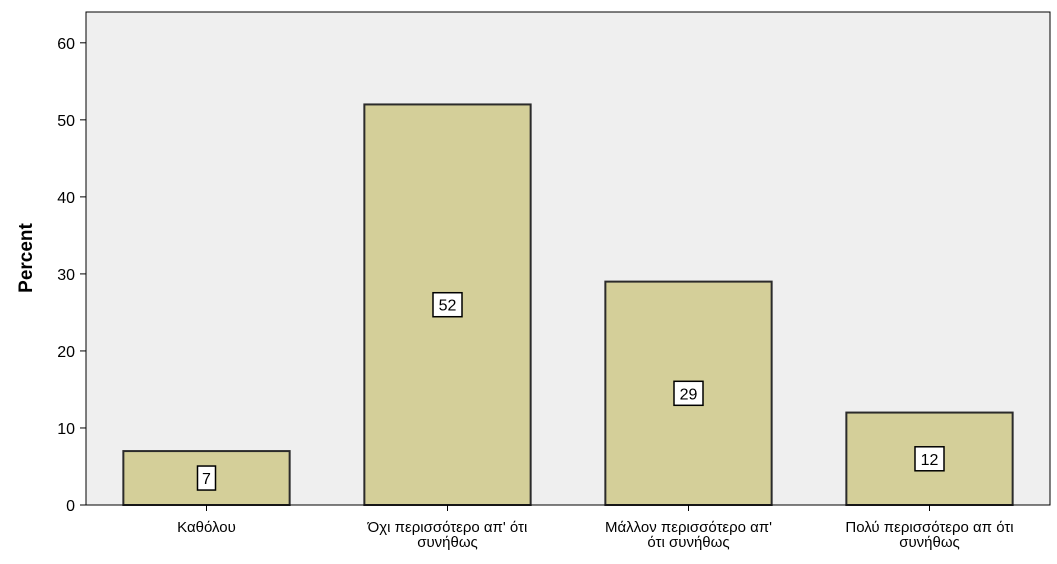 The image size is (1057, 564). What do you see at coordinates (688, 542) in the screenshot?
I see `x-tick-label: ότι συνήθως` at bounding box center [688, 542].